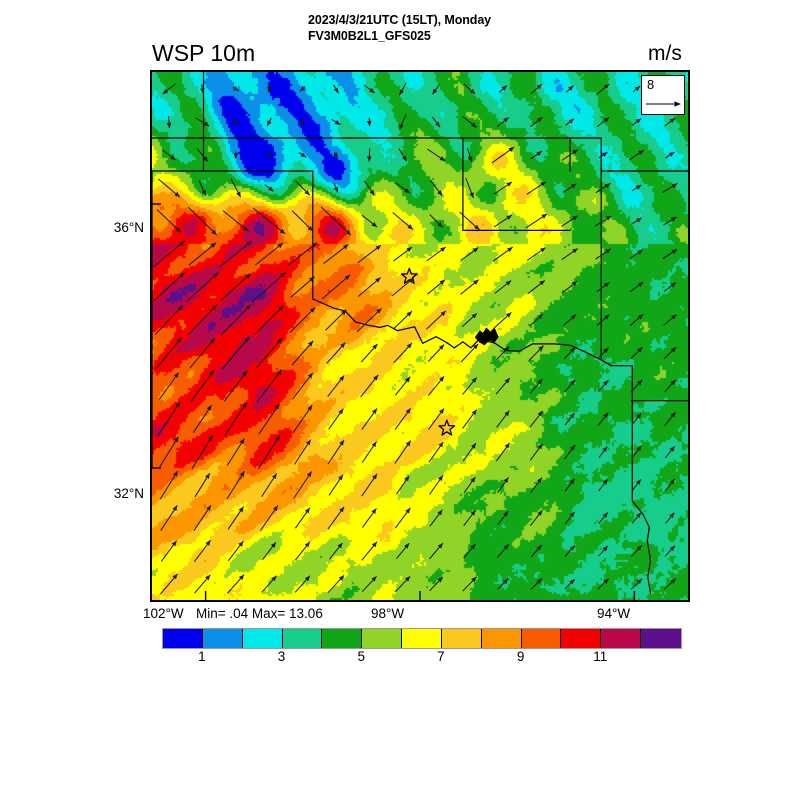 This screenshot has height=800, width=800. What do you see at coordinates (614, 613) in the screenshot?
I see `lon-tick-label-2: 94°W` at bounding box center [614, 613].